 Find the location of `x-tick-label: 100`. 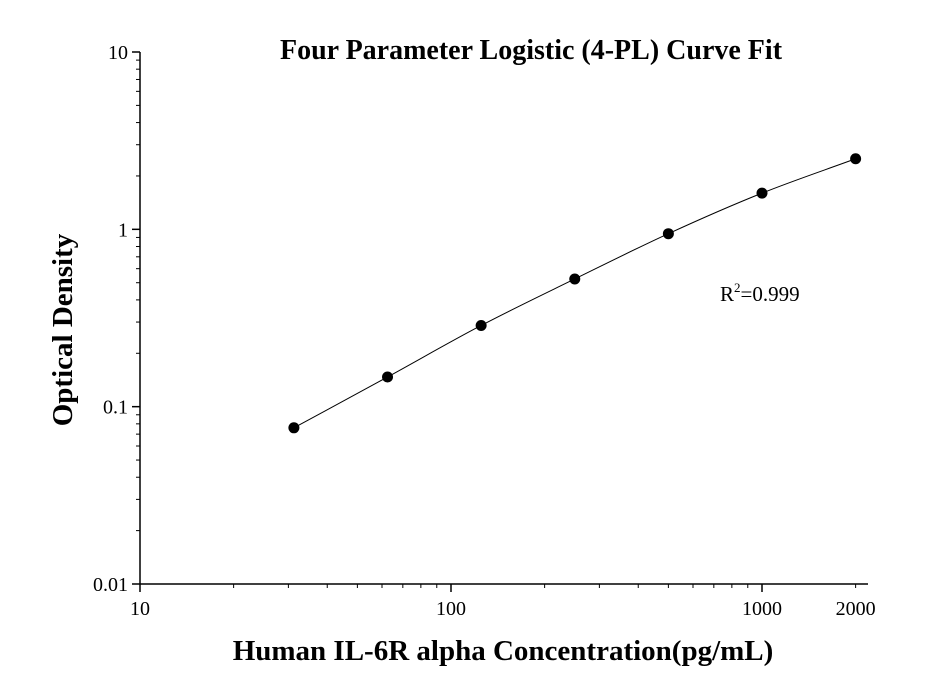

x-tick-label: 100 is located at coordinates (451, 609).